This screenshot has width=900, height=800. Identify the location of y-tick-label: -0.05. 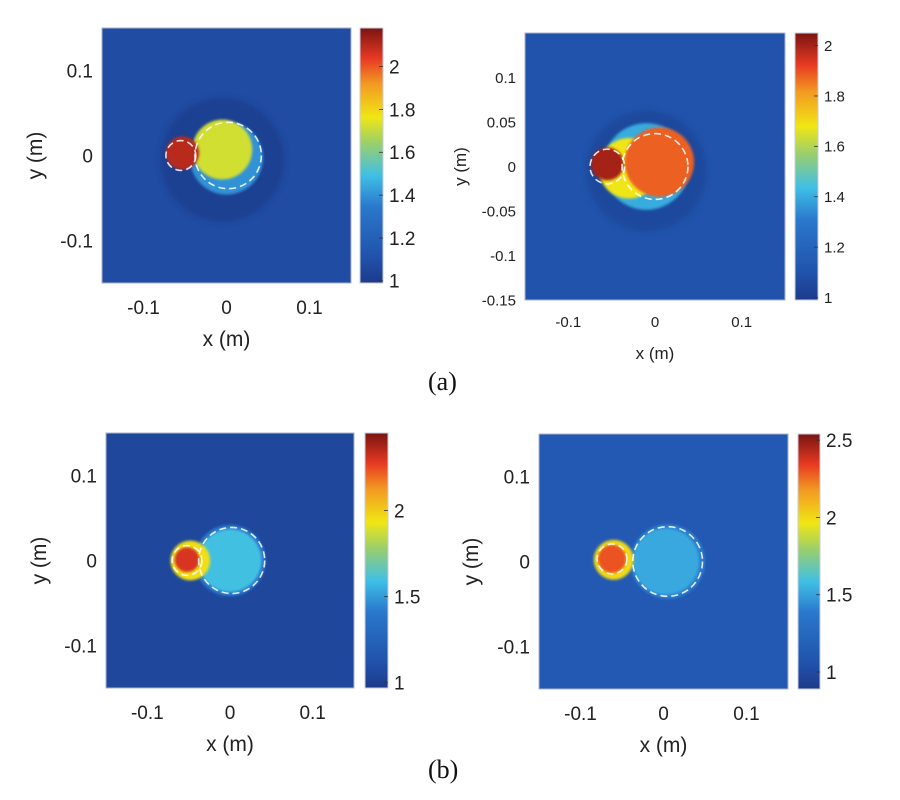
(499, 211).